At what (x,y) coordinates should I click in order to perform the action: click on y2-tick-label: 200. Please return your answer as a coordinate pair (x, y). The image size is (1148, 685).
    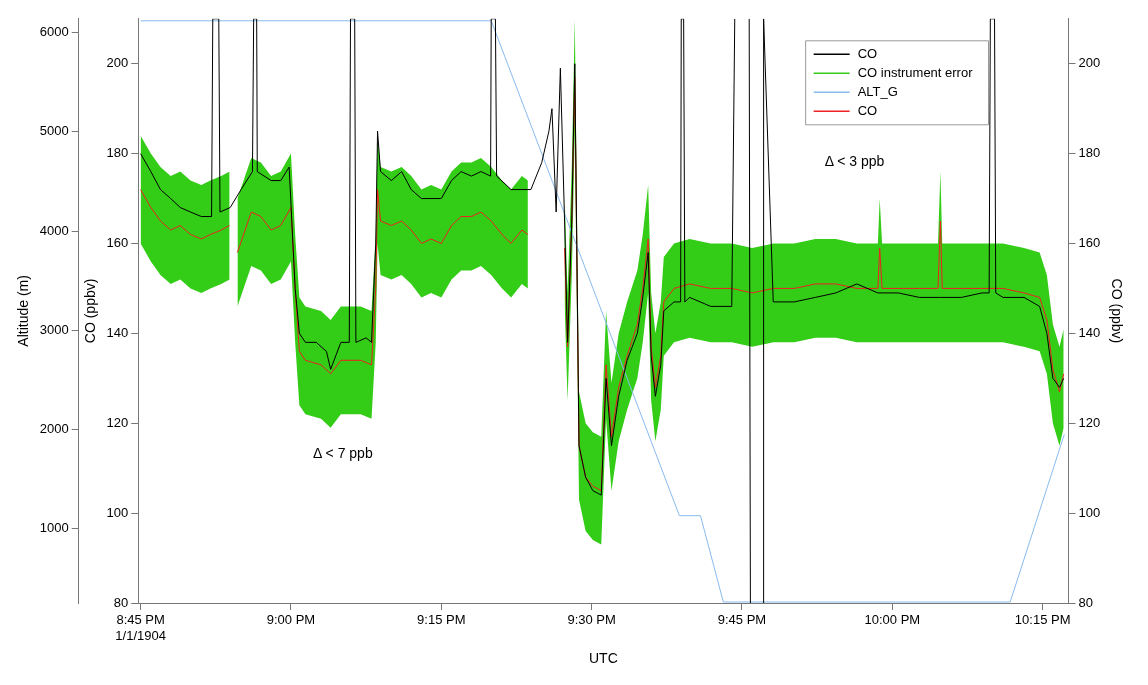
    Looking at the image, I should click on (1089, 63).